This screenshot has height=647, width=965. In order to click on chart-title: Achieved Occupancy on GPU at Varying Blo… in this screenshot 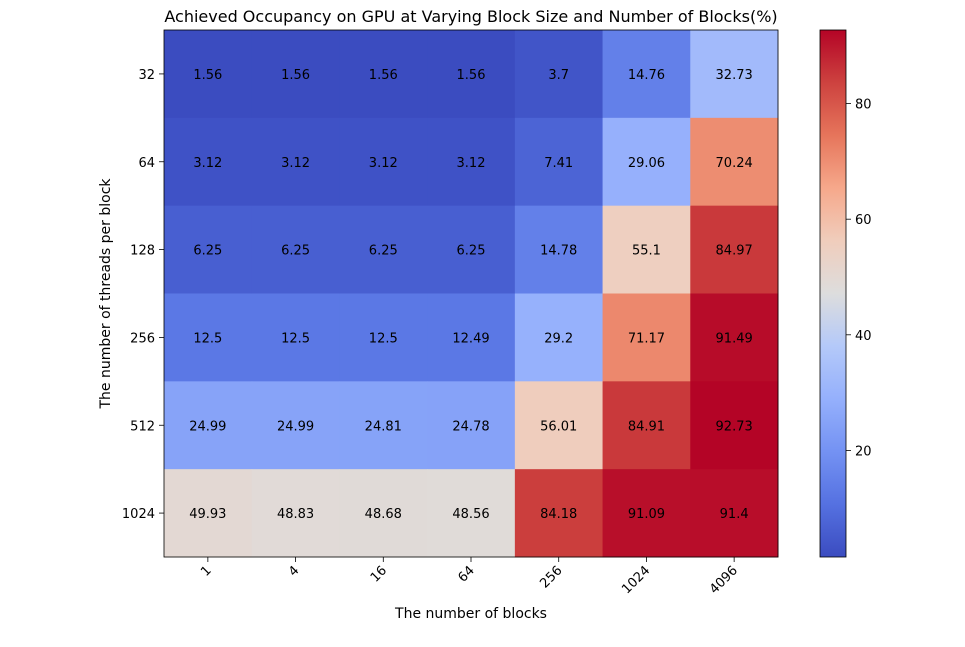, I will do `click(470, 16)`.